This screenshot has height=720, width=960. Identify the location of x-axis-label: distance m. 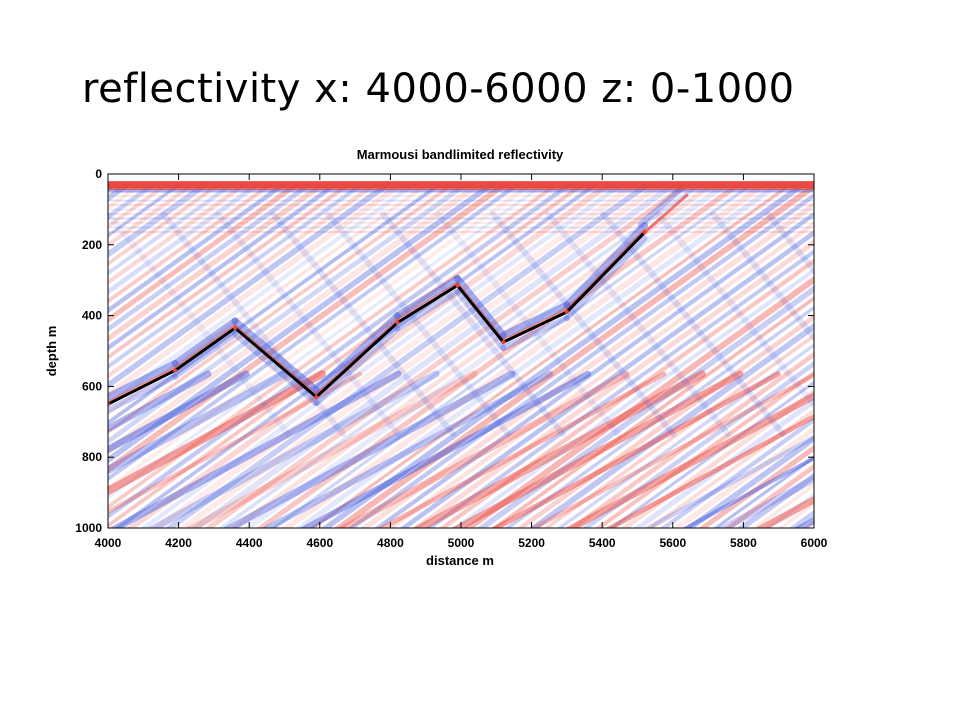
(460, 560).